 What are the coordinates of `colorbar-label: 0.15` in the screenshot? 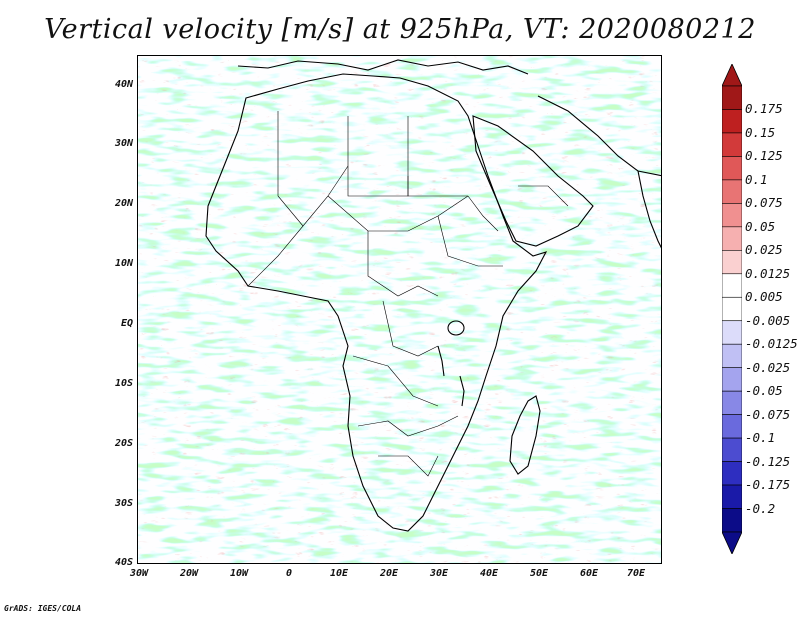 It's located at (760, 132).